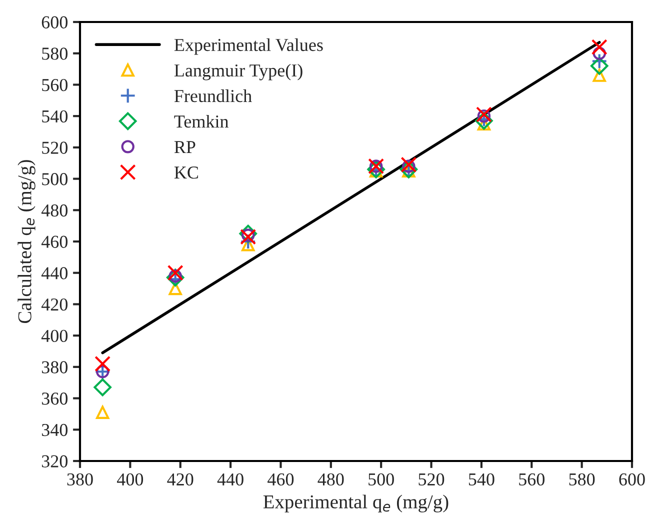  What do you see at coordinates (55, 461) in the screenshot?
I see `y-tick-label: 320` at bounding box center [55, 461].